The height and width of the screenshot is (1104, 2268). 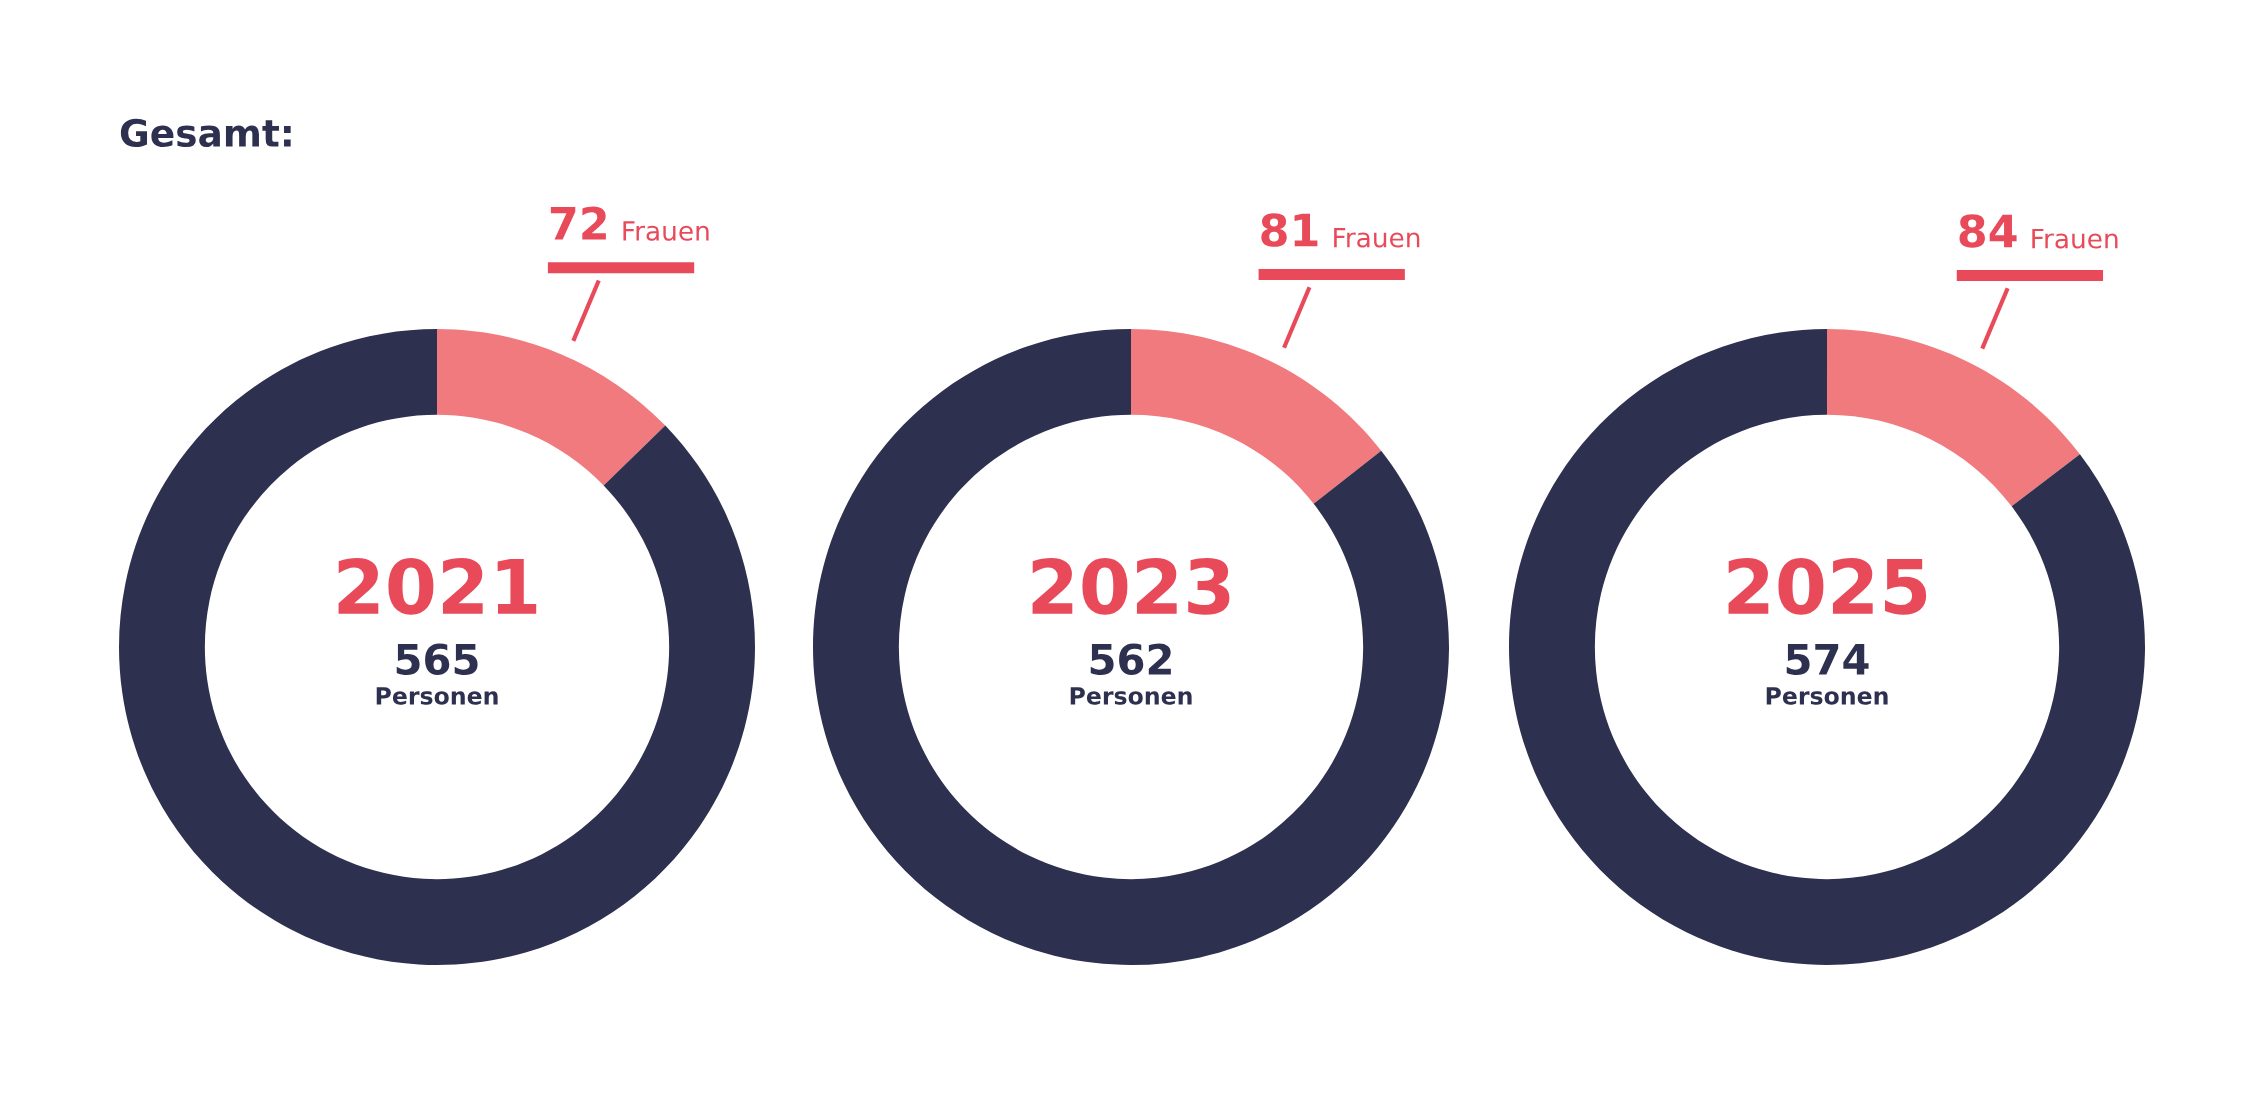 I want to click on text: 562, so click(x=1130, y=659).